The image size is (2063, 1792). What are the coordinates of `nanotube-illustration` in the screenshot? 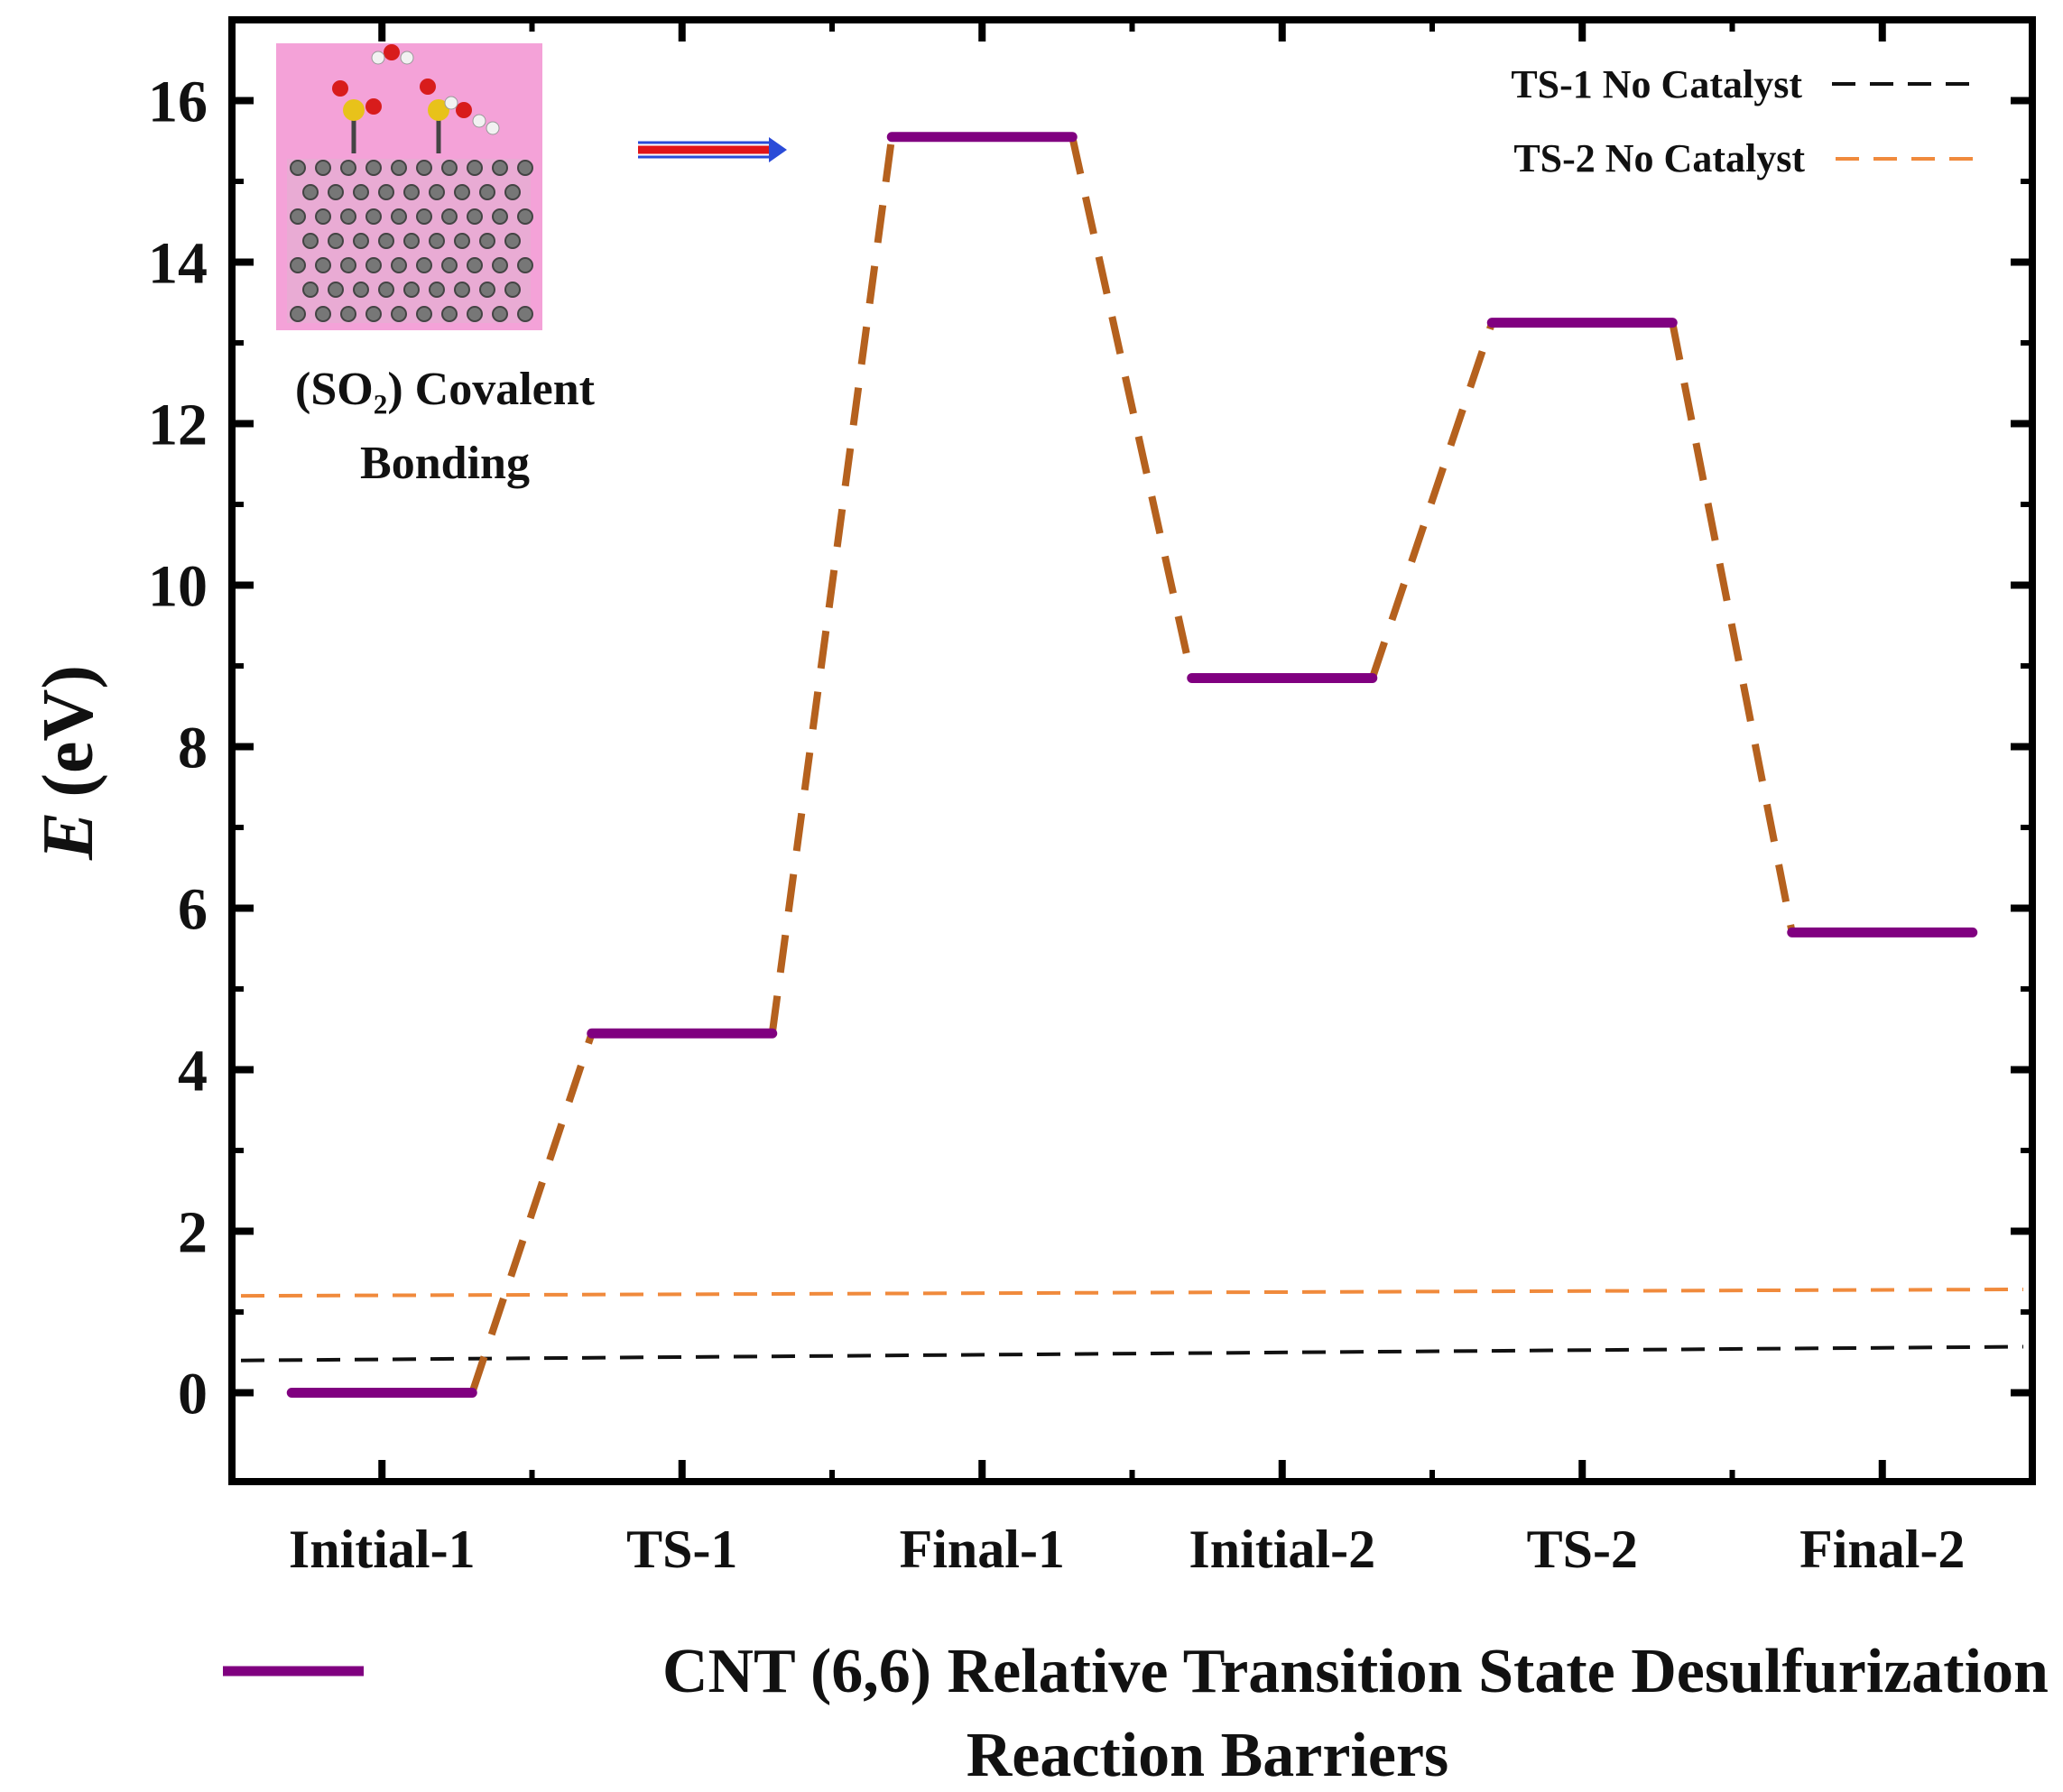 It's located at (410, 241).